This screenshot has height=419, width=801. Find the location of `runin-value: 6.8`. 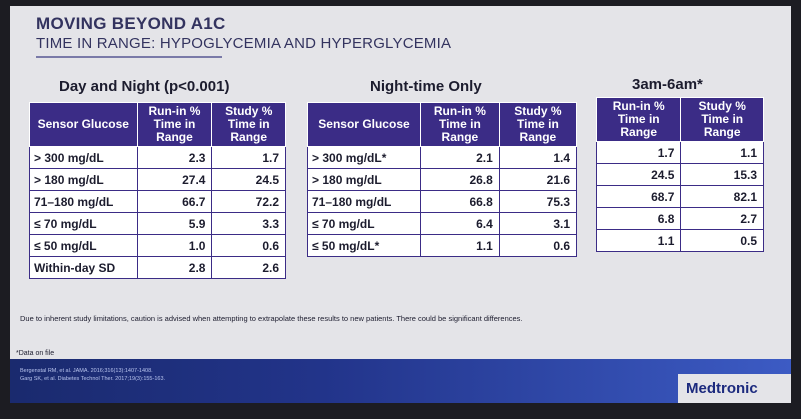

runin-value: 6.8 is located at coordinates (638, 218).